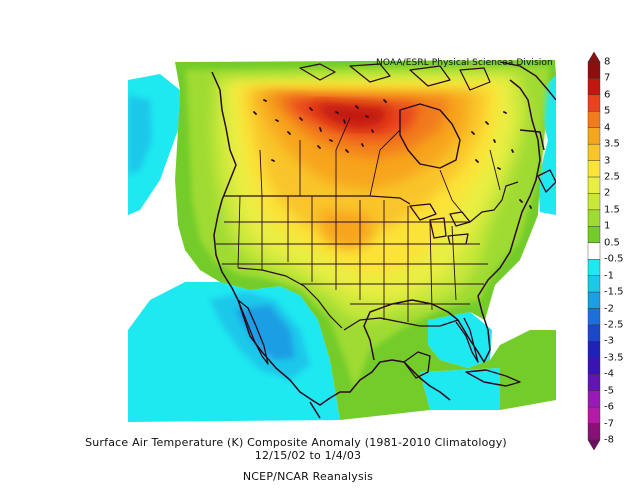 This screenshot has height=496, width=640. What do you see at coordinates (395, 77) in the screenshot?
I see `arctic-islands-outline` at bounding box center [395, 77].